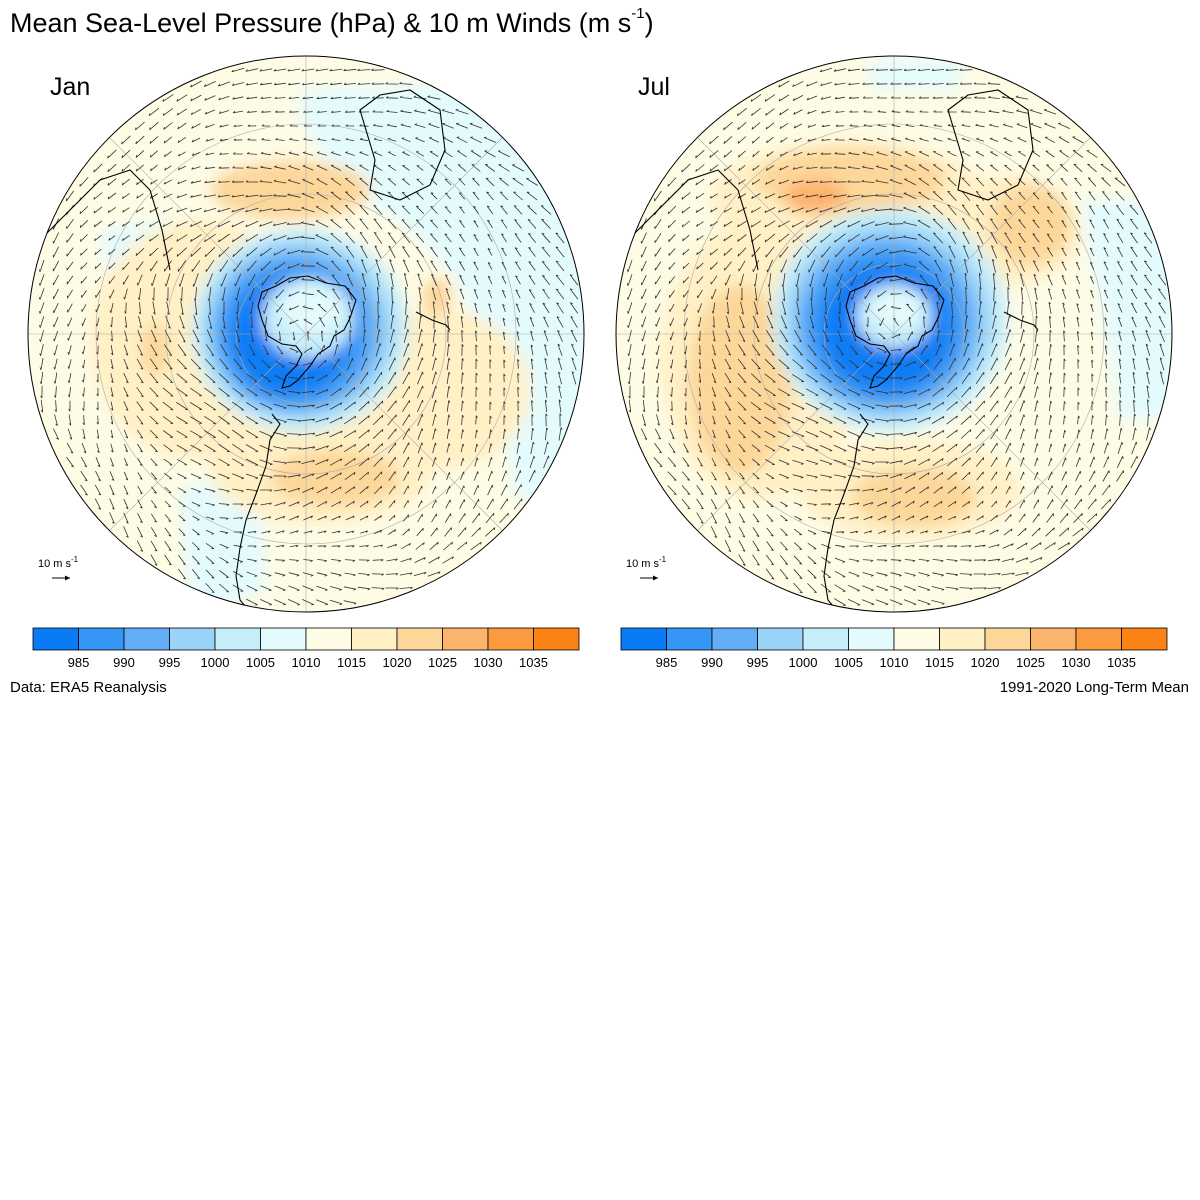 This screenshot has height=1200, width=1200. I want to click on reference-vector-jan: 10 m s-1, so click(58, 568).